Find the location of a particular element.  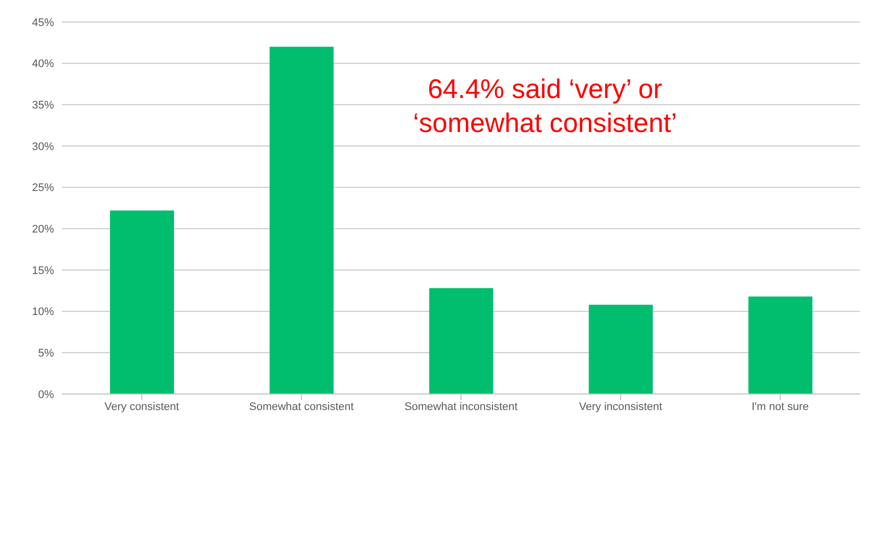

y-tick-label: 0% is located at coordinates (46, 394).